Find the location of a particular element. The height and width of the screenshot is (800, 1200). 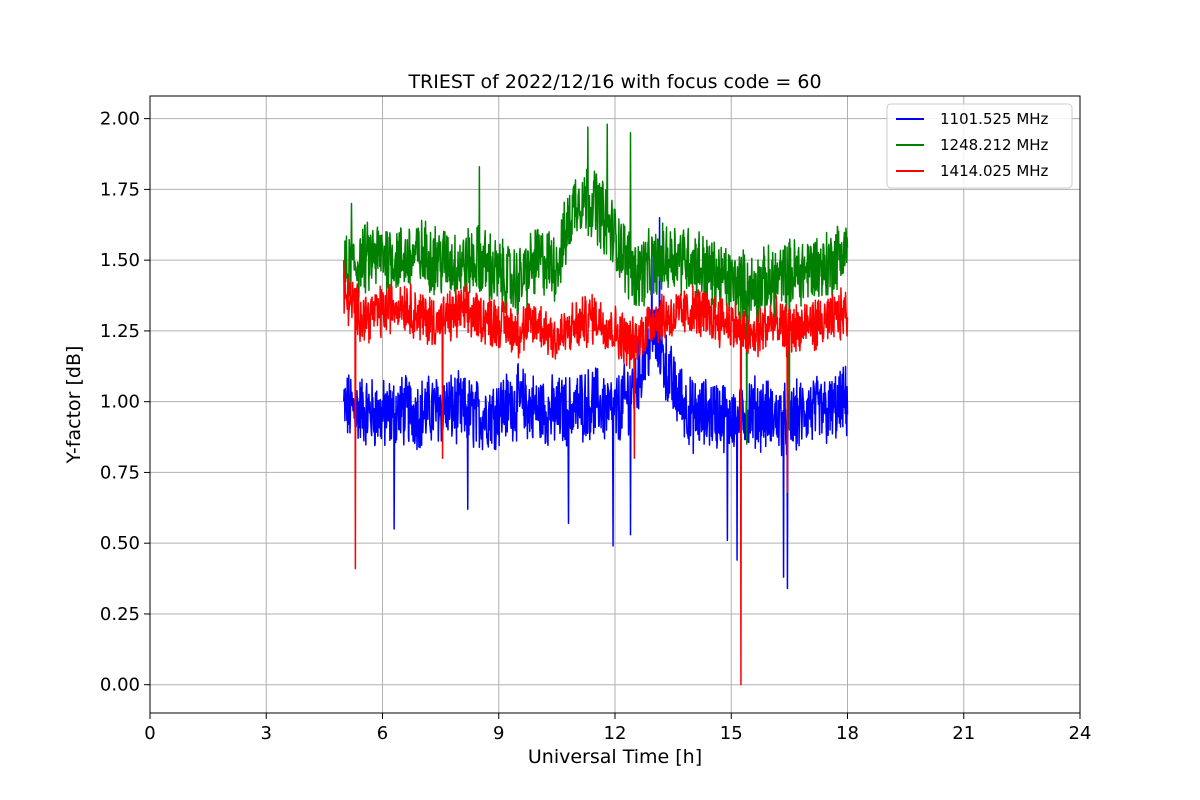

x-tick-label: 6 is located at coordinates (382, 733).